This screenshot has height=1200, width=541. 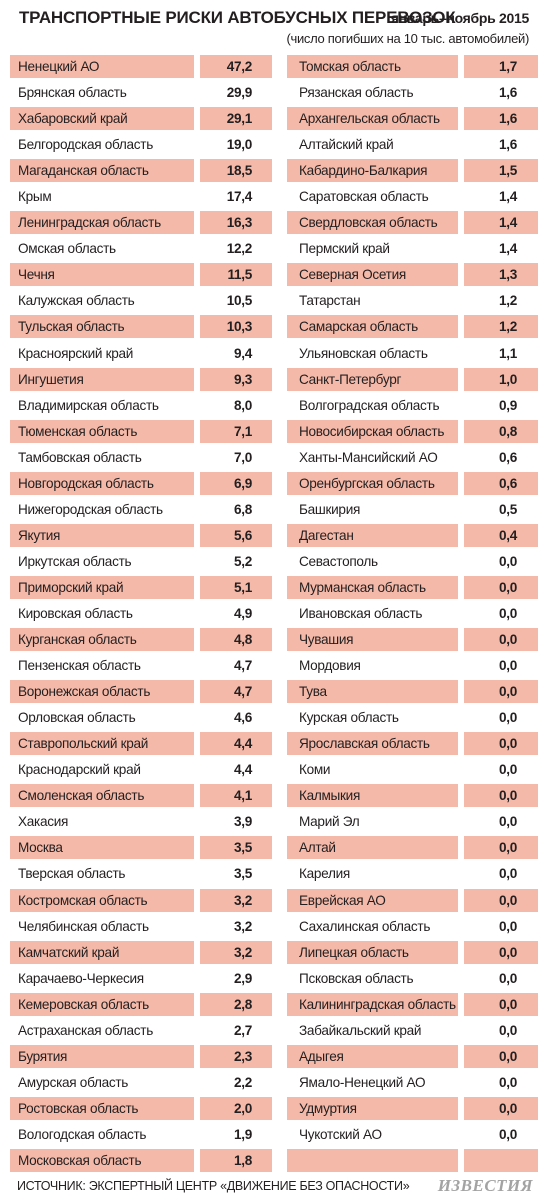 I want to click on region-name: Сахалинская область, so click(x=365, y=926).